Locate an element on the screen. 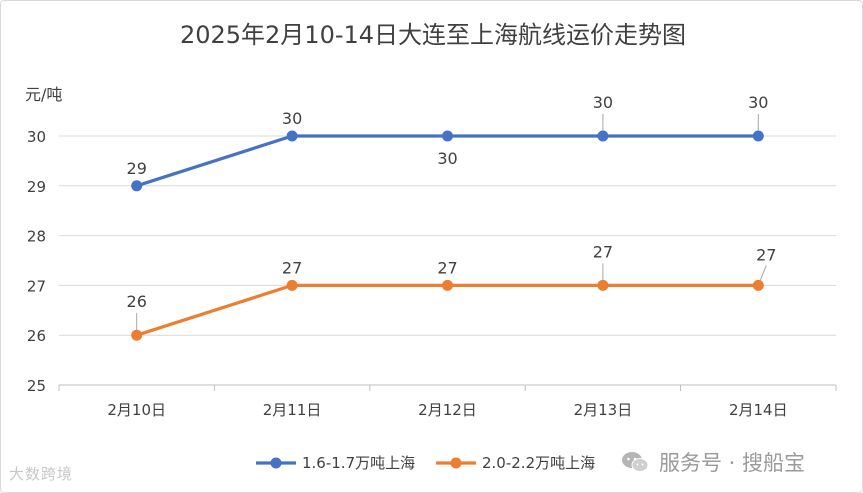 The height and width of the screenshot is (493, 863). data-label-1-3: 27 is located at coordinates (603, 251).